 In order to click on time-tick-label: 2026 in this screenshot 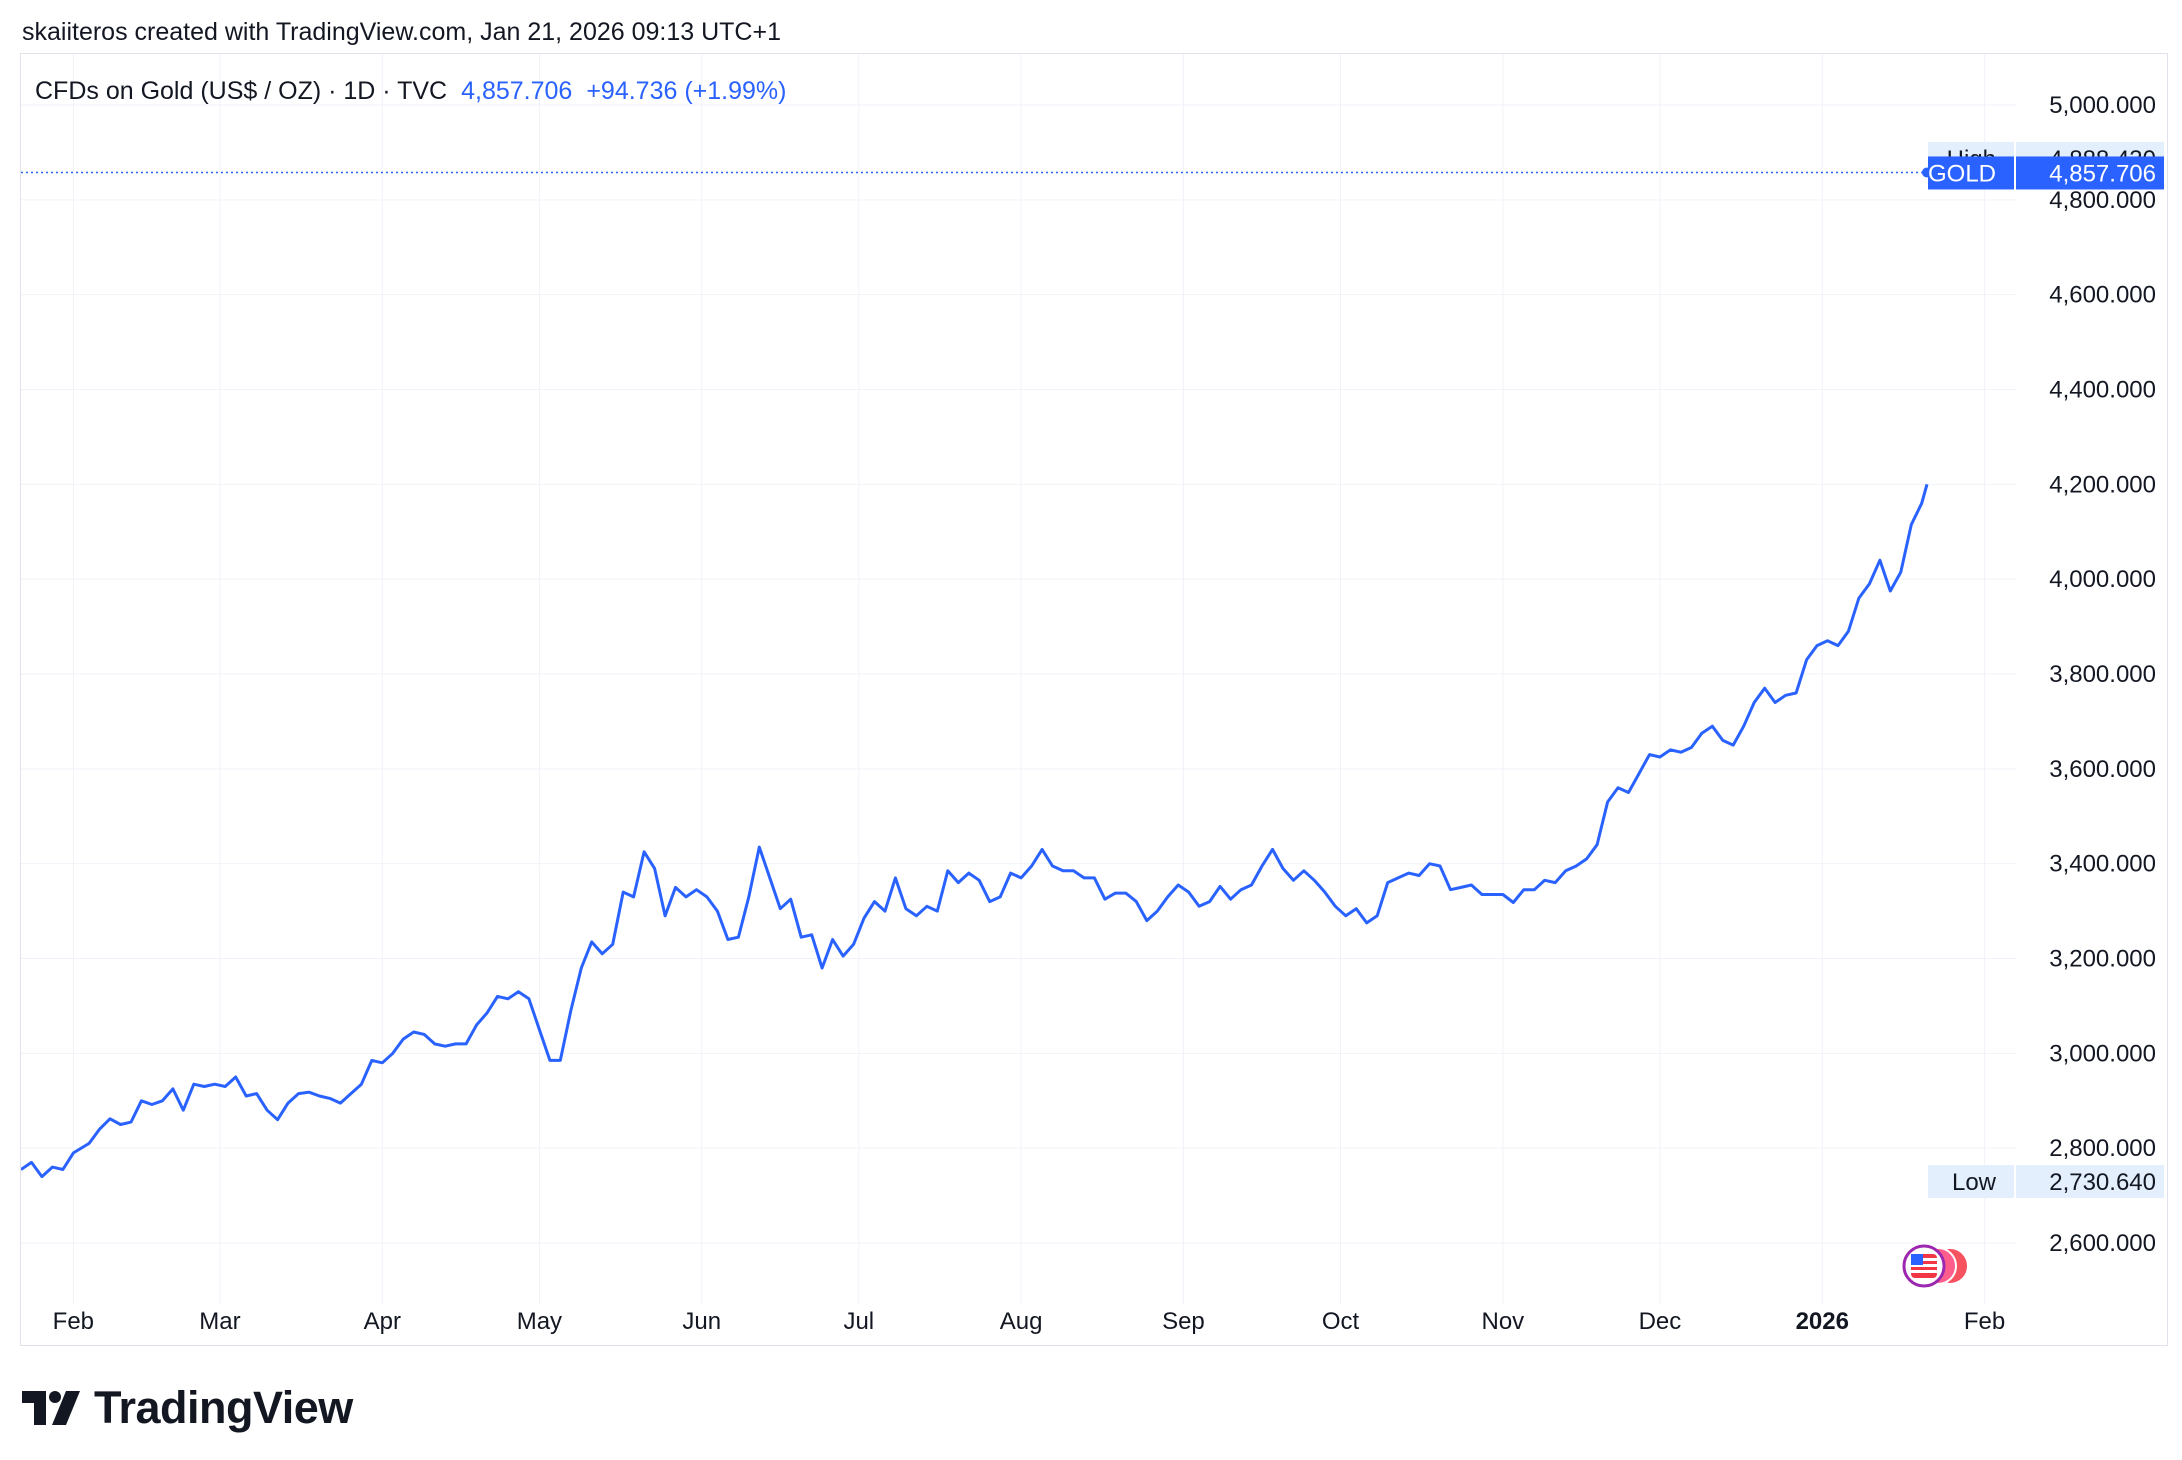, I will do `click(1822, 1321)`.